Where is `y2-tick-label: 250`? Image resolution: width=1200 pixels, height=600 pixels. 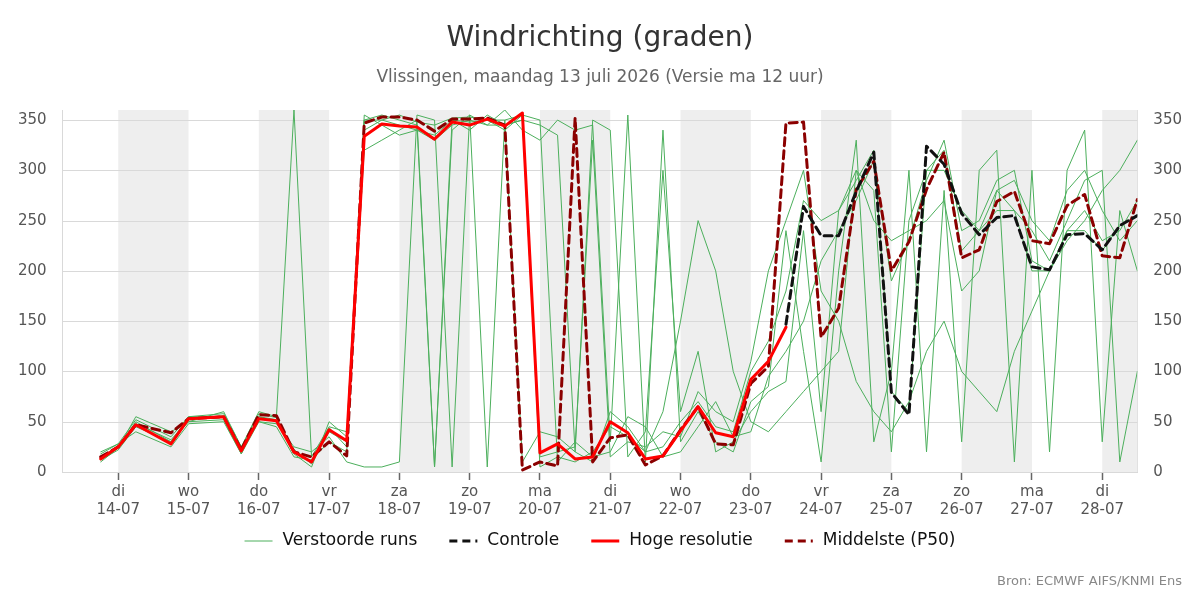 y2-tick-label: 250 is located at coordinates (1168, 219).